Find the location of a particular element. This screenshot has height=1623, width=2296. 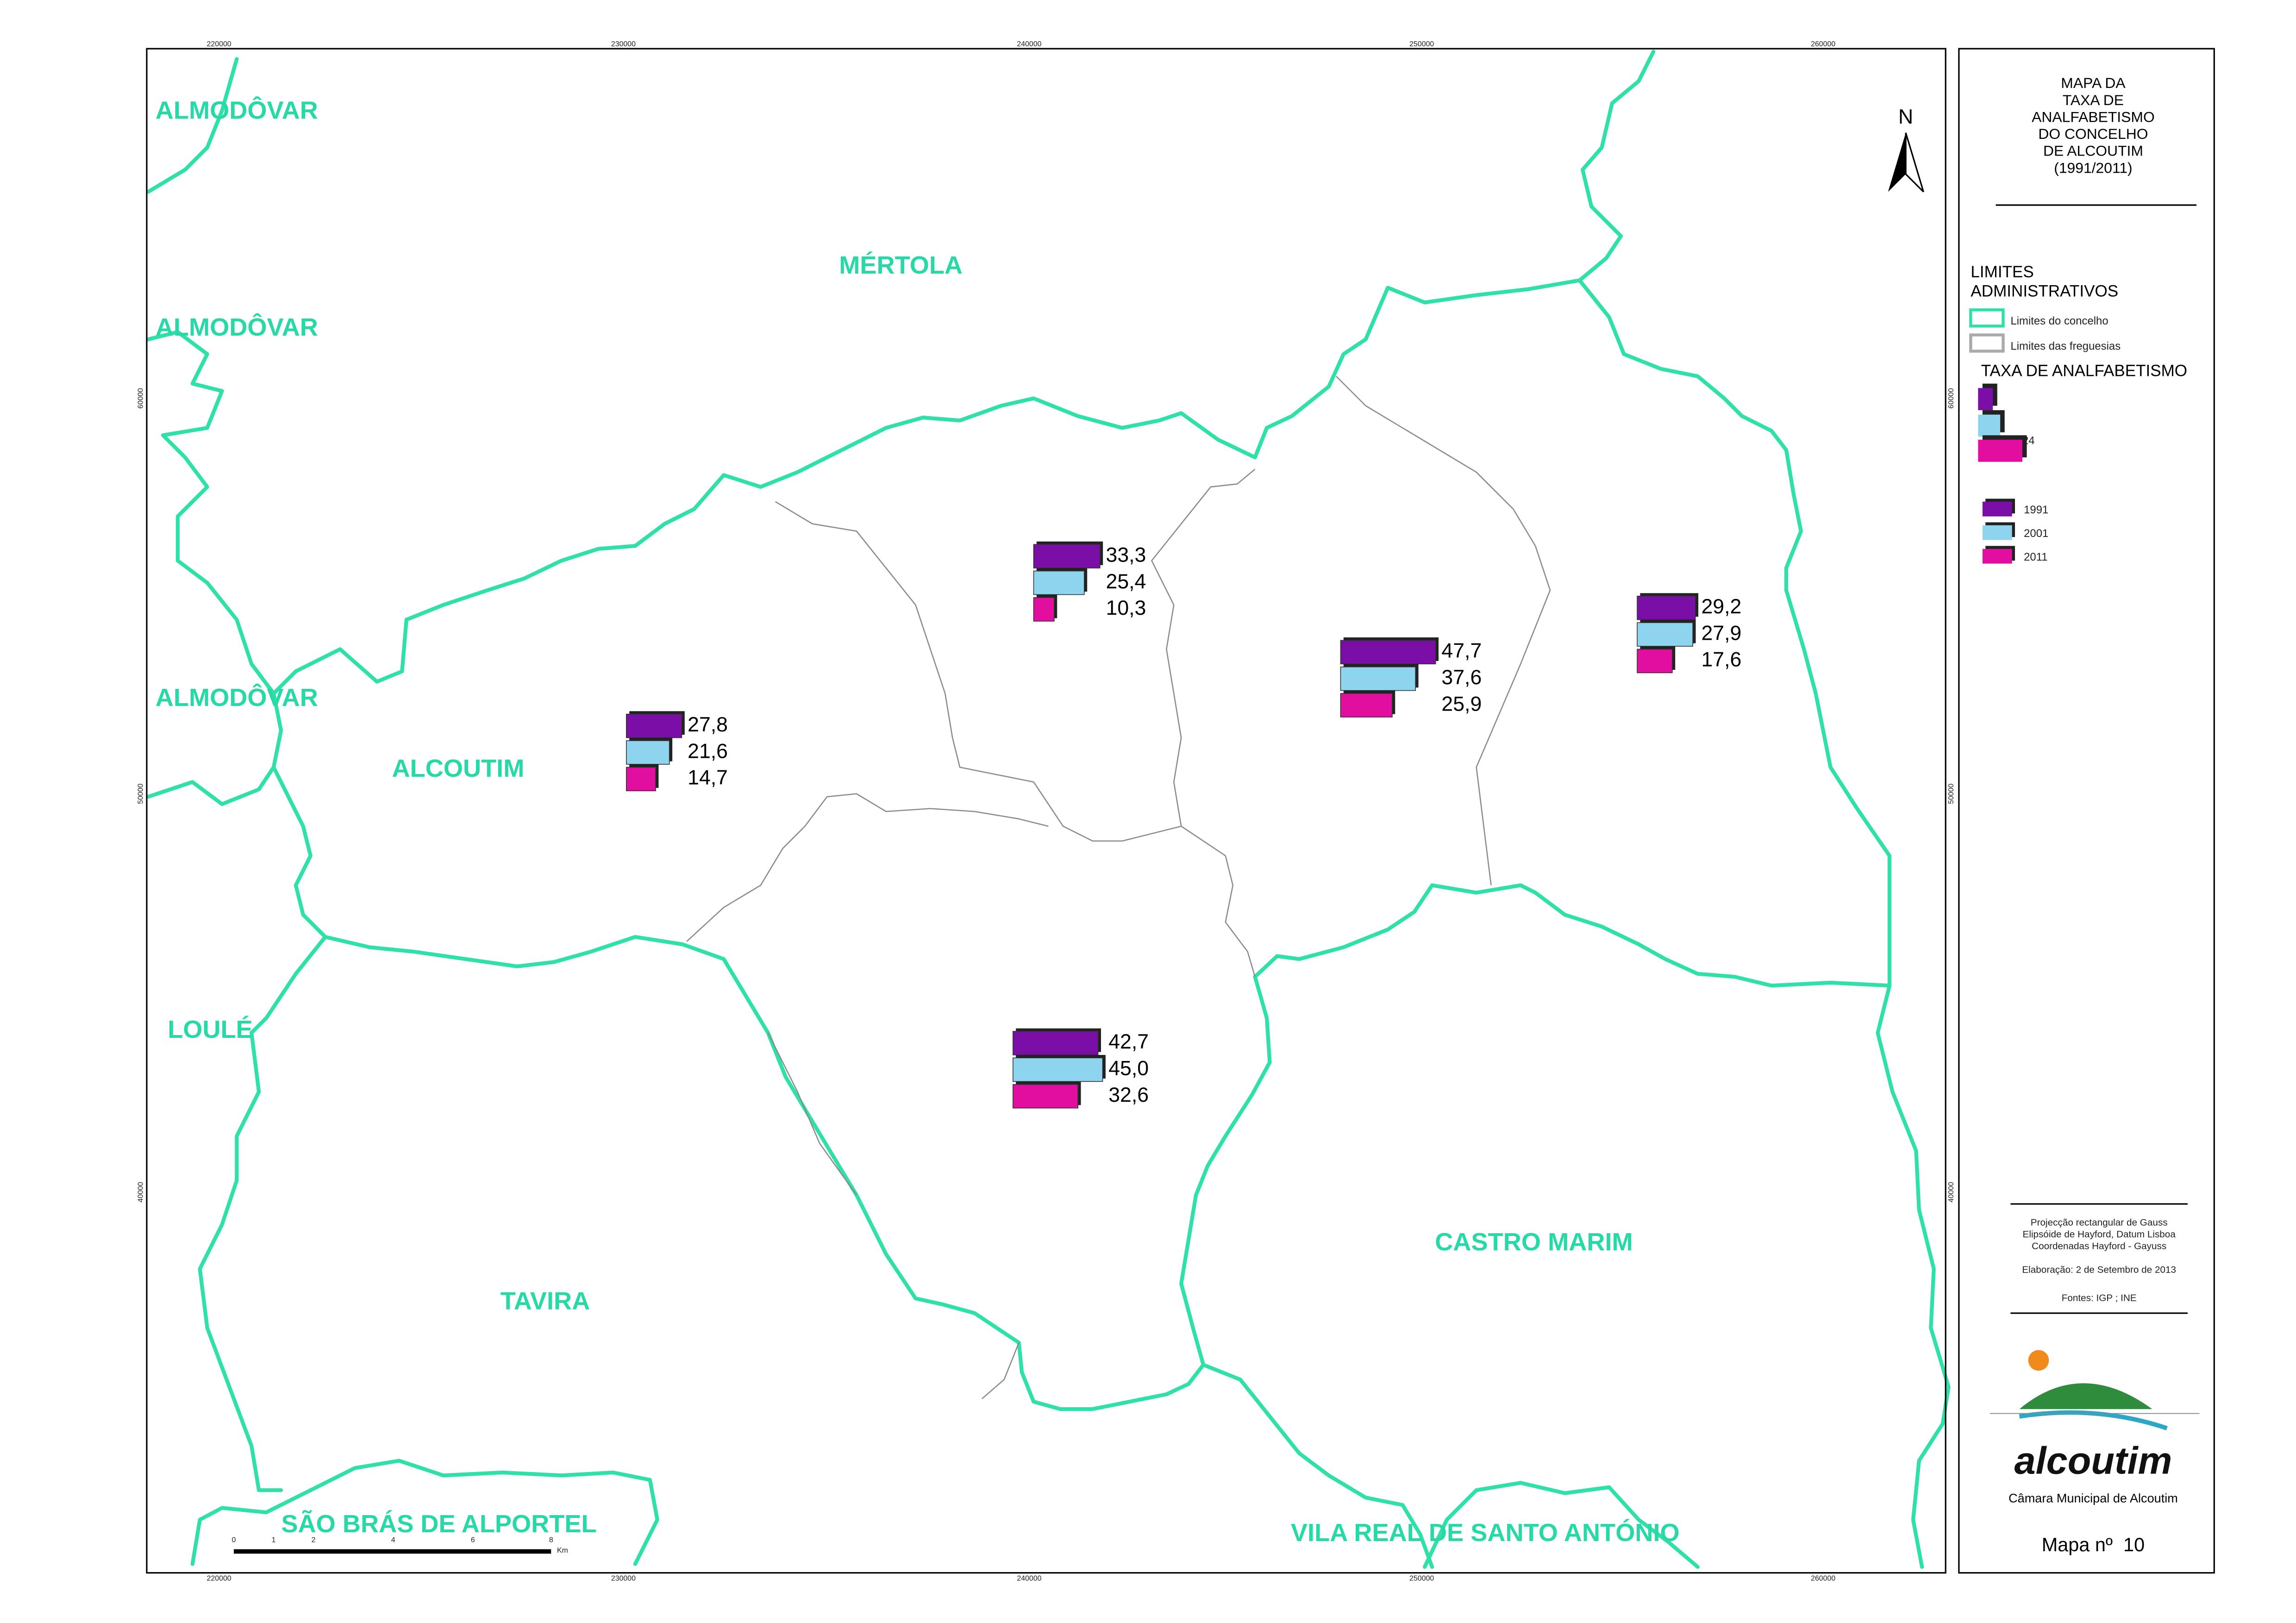

value-label: 29,2 is located at coordinates (1721, 606).